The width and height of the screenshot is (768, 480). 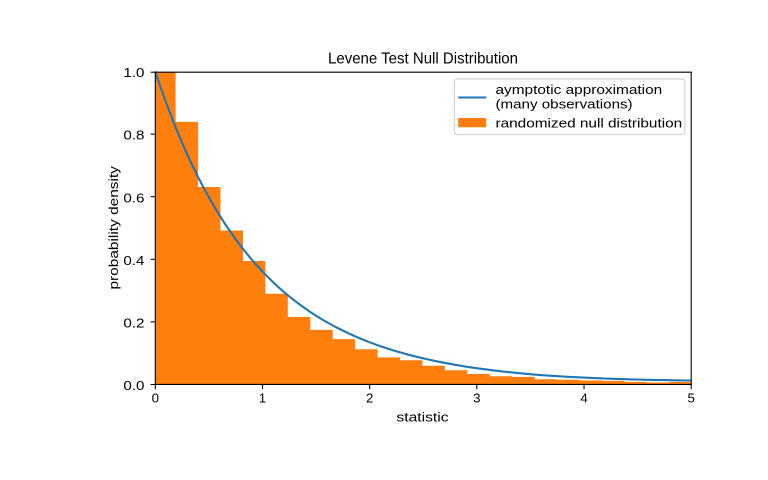 I want to click on svg-text: probability density, so click(x=113, y=228).